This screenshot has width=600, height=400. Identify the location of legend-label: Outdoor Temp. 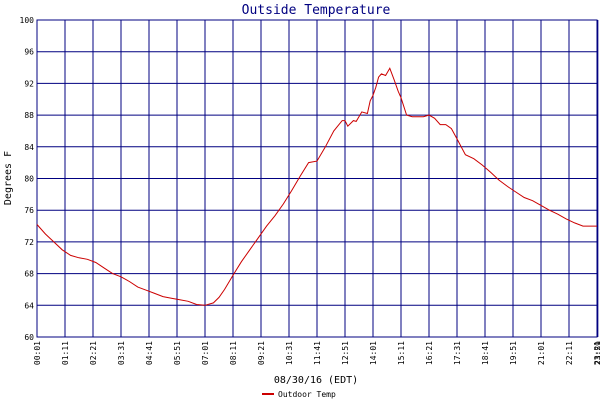
(307, 394).